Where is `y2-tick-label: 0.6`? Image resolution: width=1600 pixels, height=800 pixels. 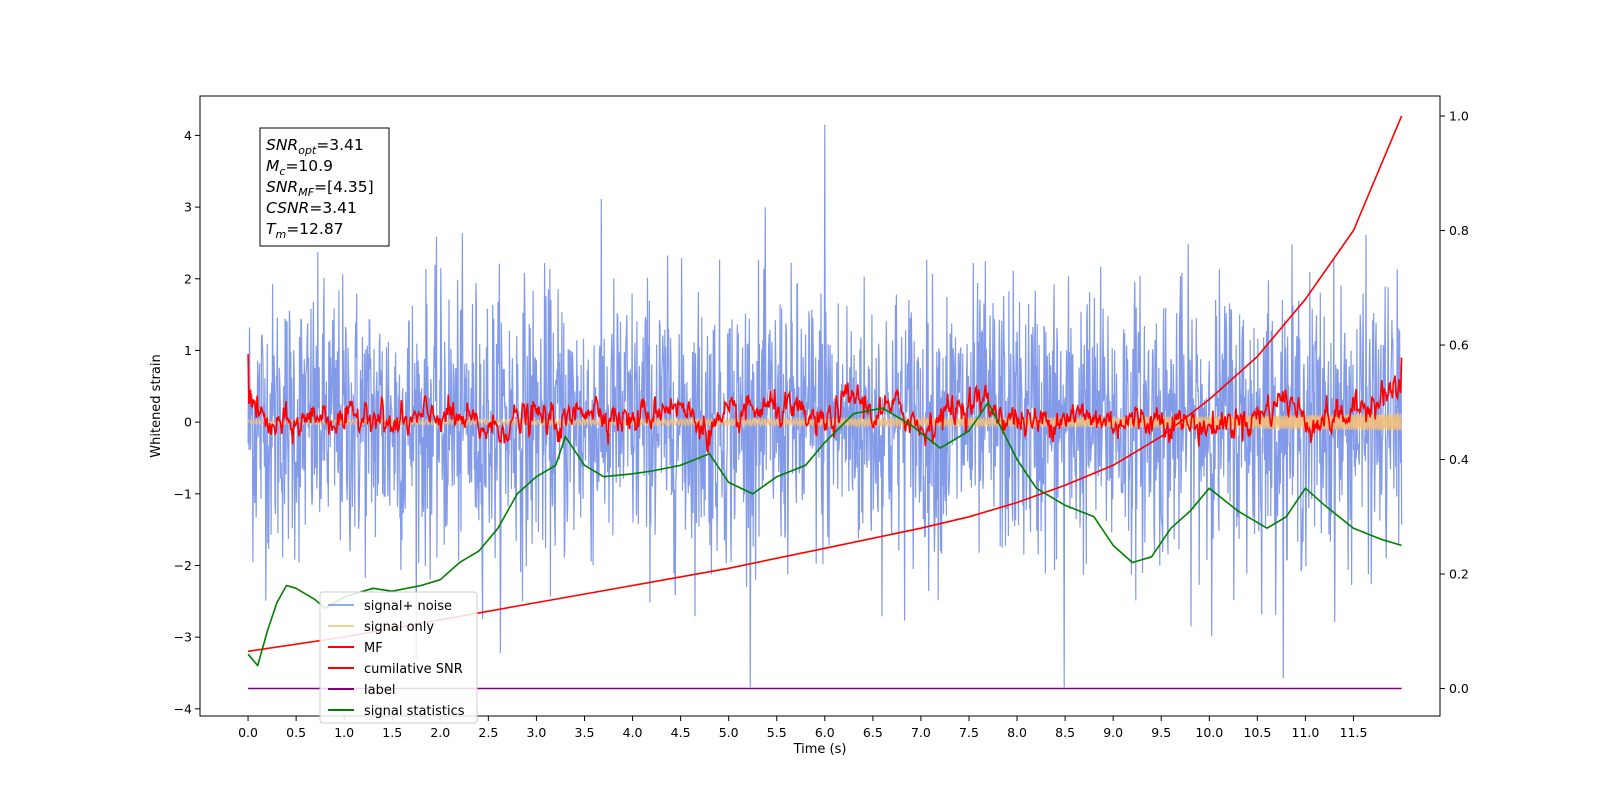 y2-tick-label: 0.6 is located at coordinates (1459, 345).